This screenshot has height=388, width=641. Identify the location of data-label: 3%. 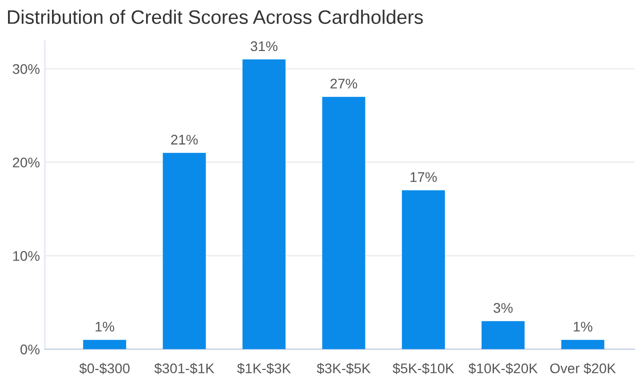
(503, 308).